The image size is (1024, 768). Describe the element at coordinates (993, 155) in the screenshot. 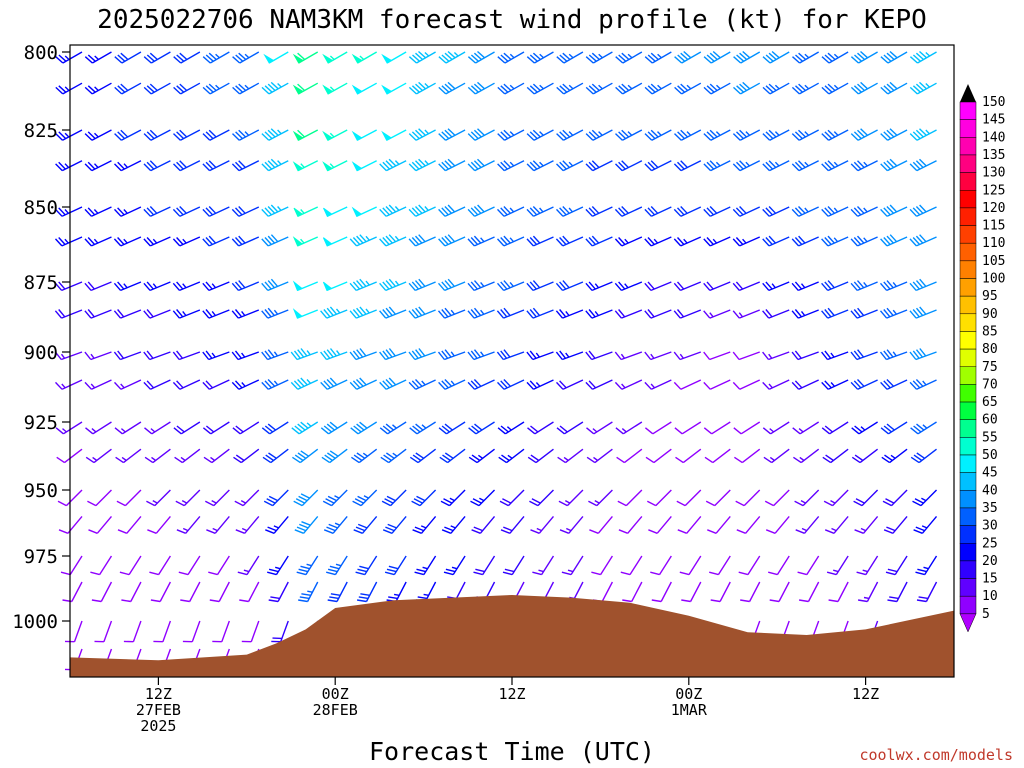

I see `colorbar-tick-label: 135` at that location.